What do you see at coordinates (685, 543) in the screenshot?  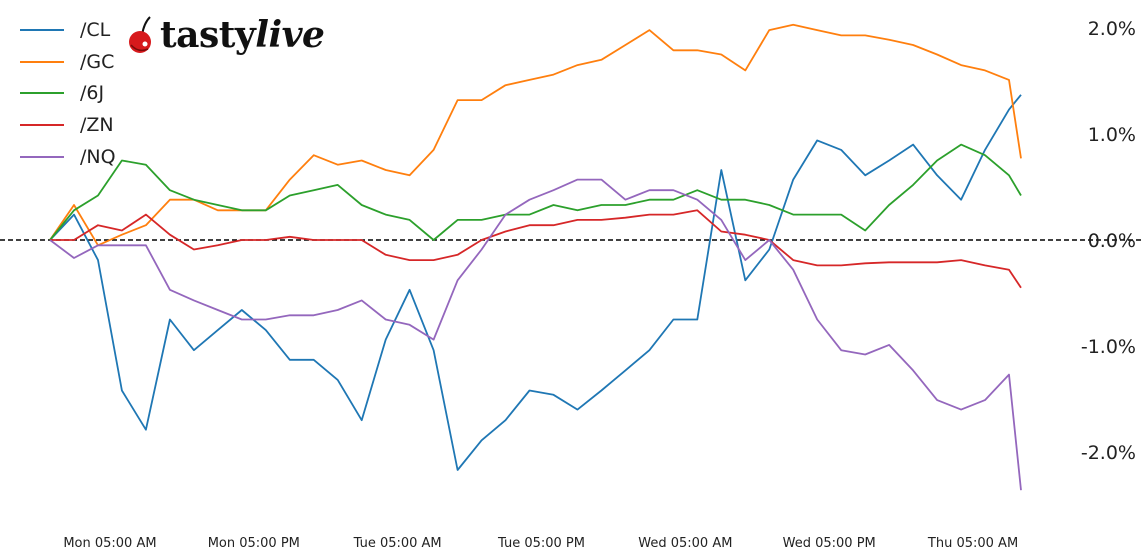 I see `x-tick-label: Wed 05:00 AM` at bounding box center [685, 543].